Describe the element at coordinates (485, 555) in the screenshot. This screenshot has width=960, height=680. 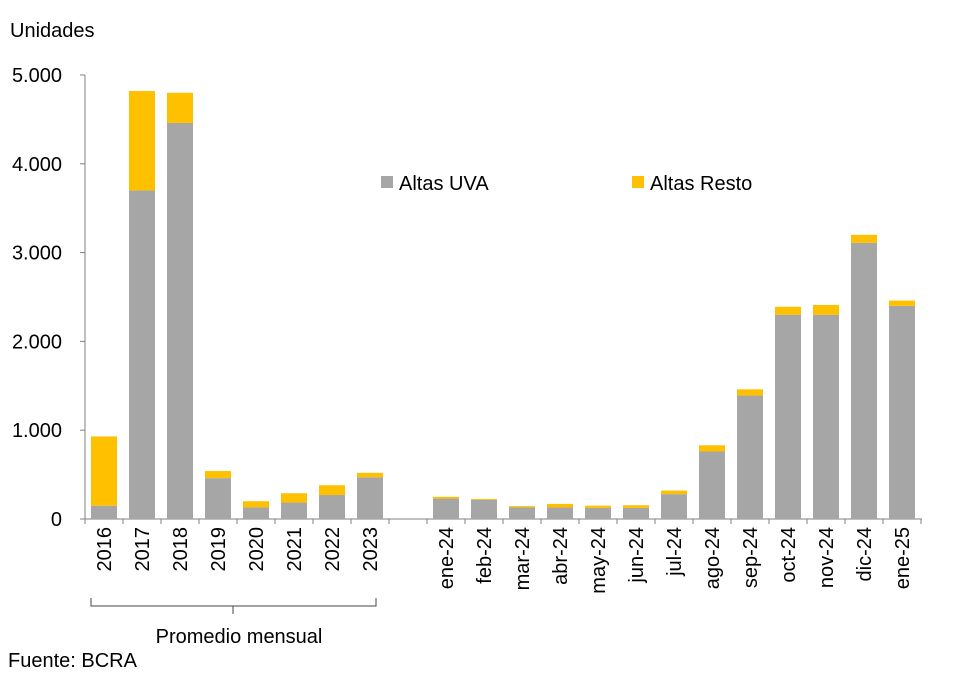
I see `x-tick-label: feb-24` at that location.